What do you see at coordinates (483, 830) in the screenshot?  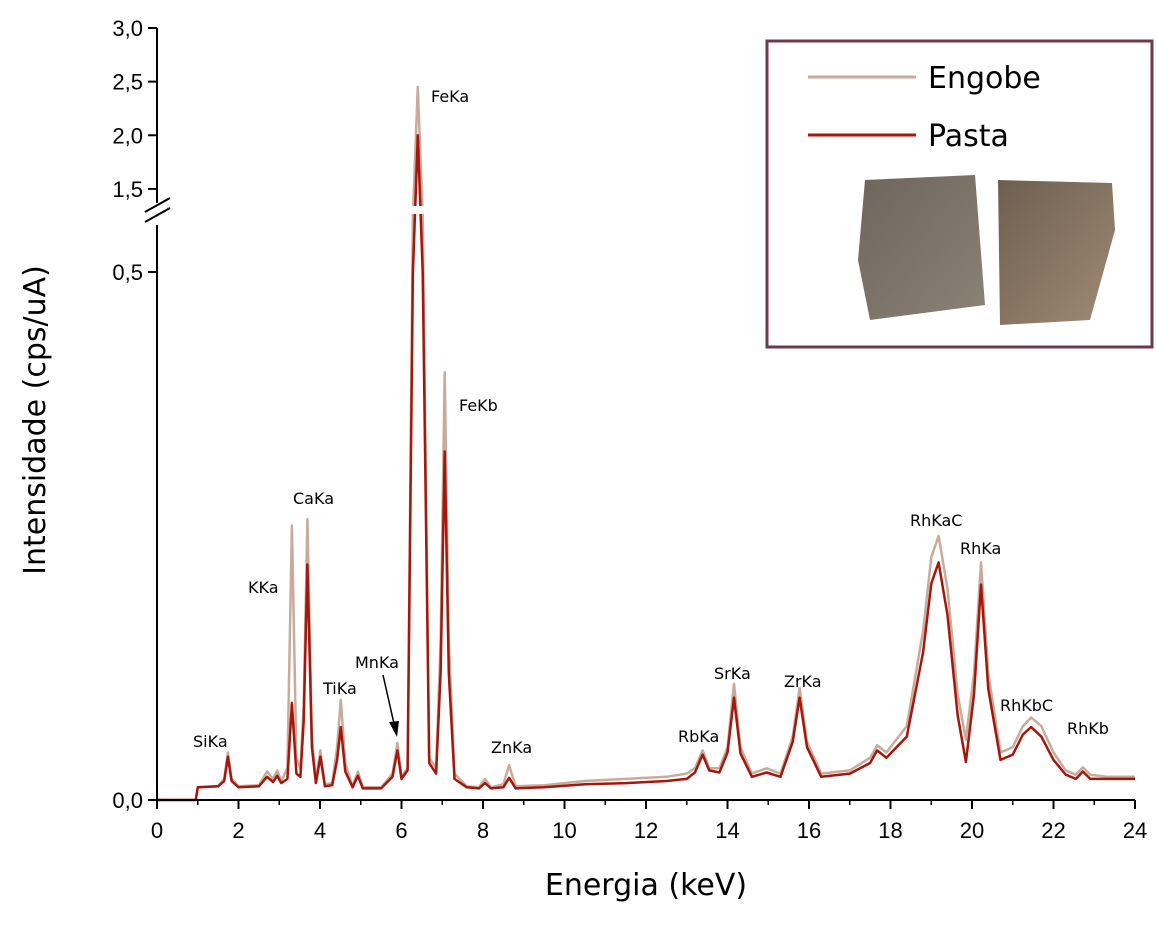 I see `x-tick-label: 8` at bounding box center [483, 830].